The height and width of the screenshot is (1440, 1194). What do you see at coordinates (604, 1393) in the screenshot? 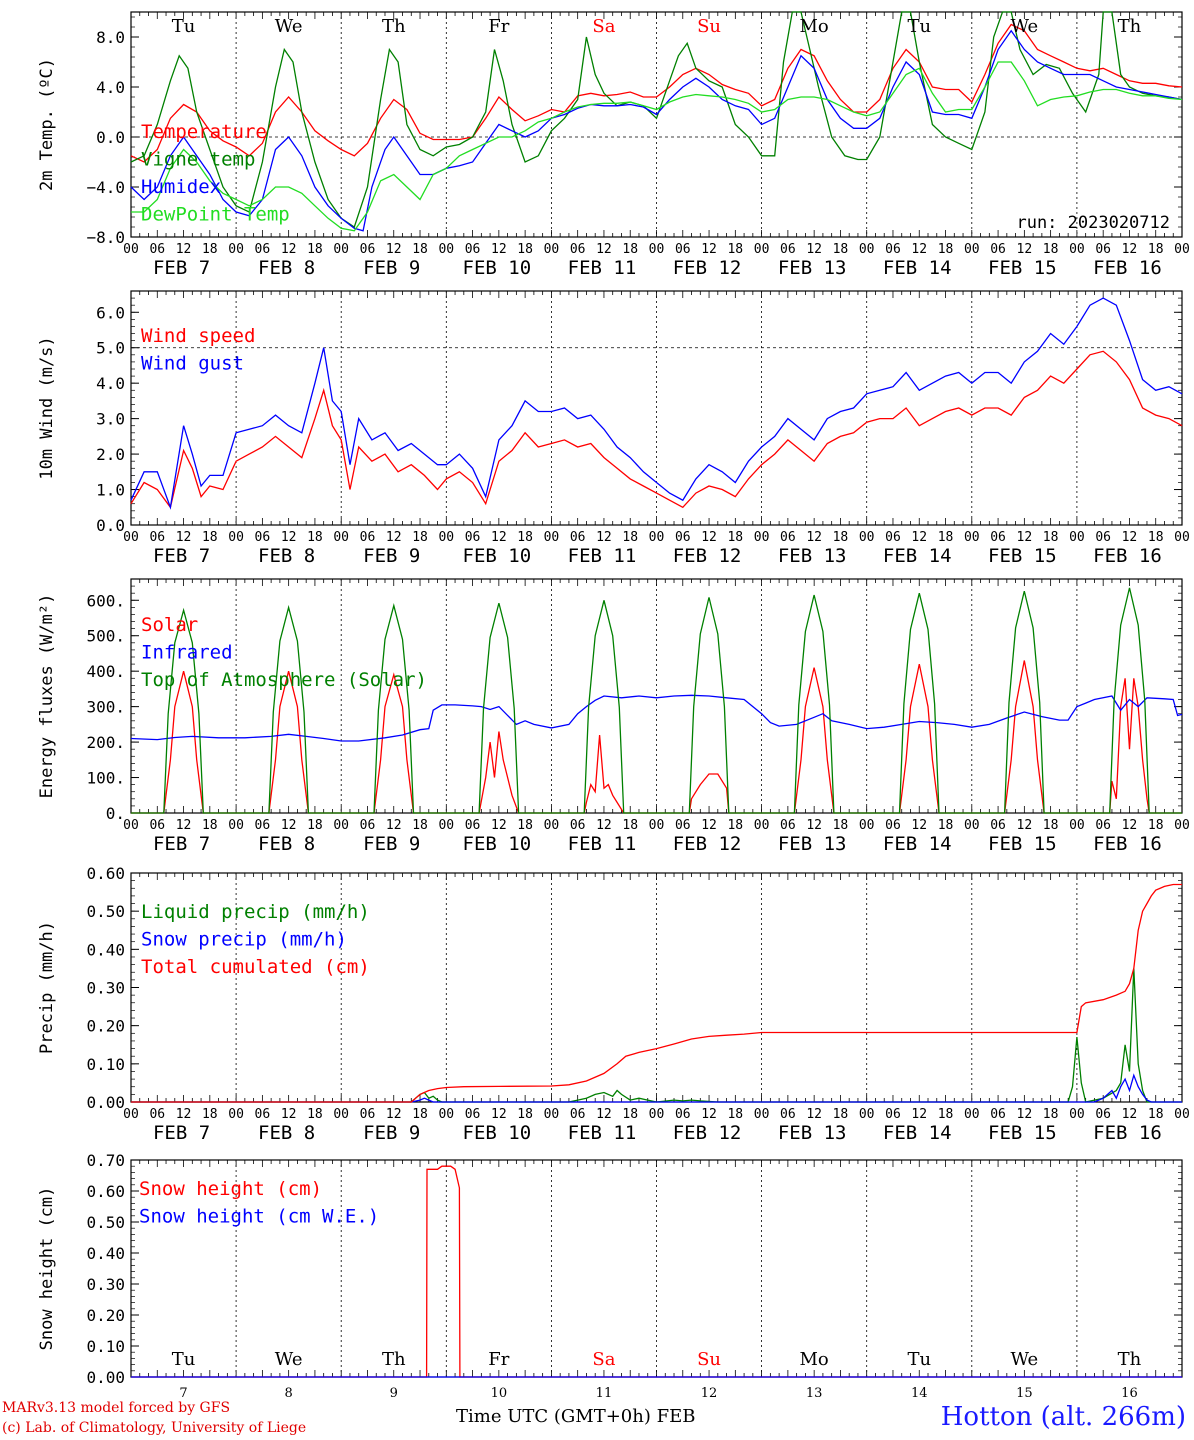
I see `date-number-label: 11` at bounding box center [604, 1393].